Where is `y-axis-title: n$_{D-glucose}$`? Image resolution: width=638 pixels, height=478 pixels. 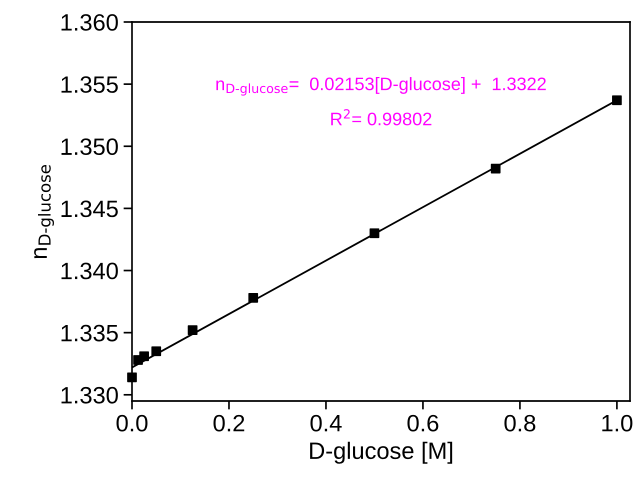 y-axis-title: n$_{D-glucose}$ is located at coordinates (44, 211).